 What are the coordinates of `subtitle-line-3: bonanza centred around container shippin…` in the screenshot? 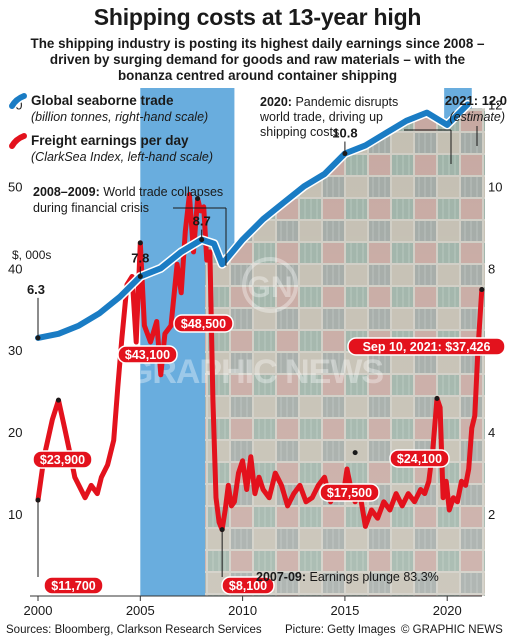 It's located at (257, 75).